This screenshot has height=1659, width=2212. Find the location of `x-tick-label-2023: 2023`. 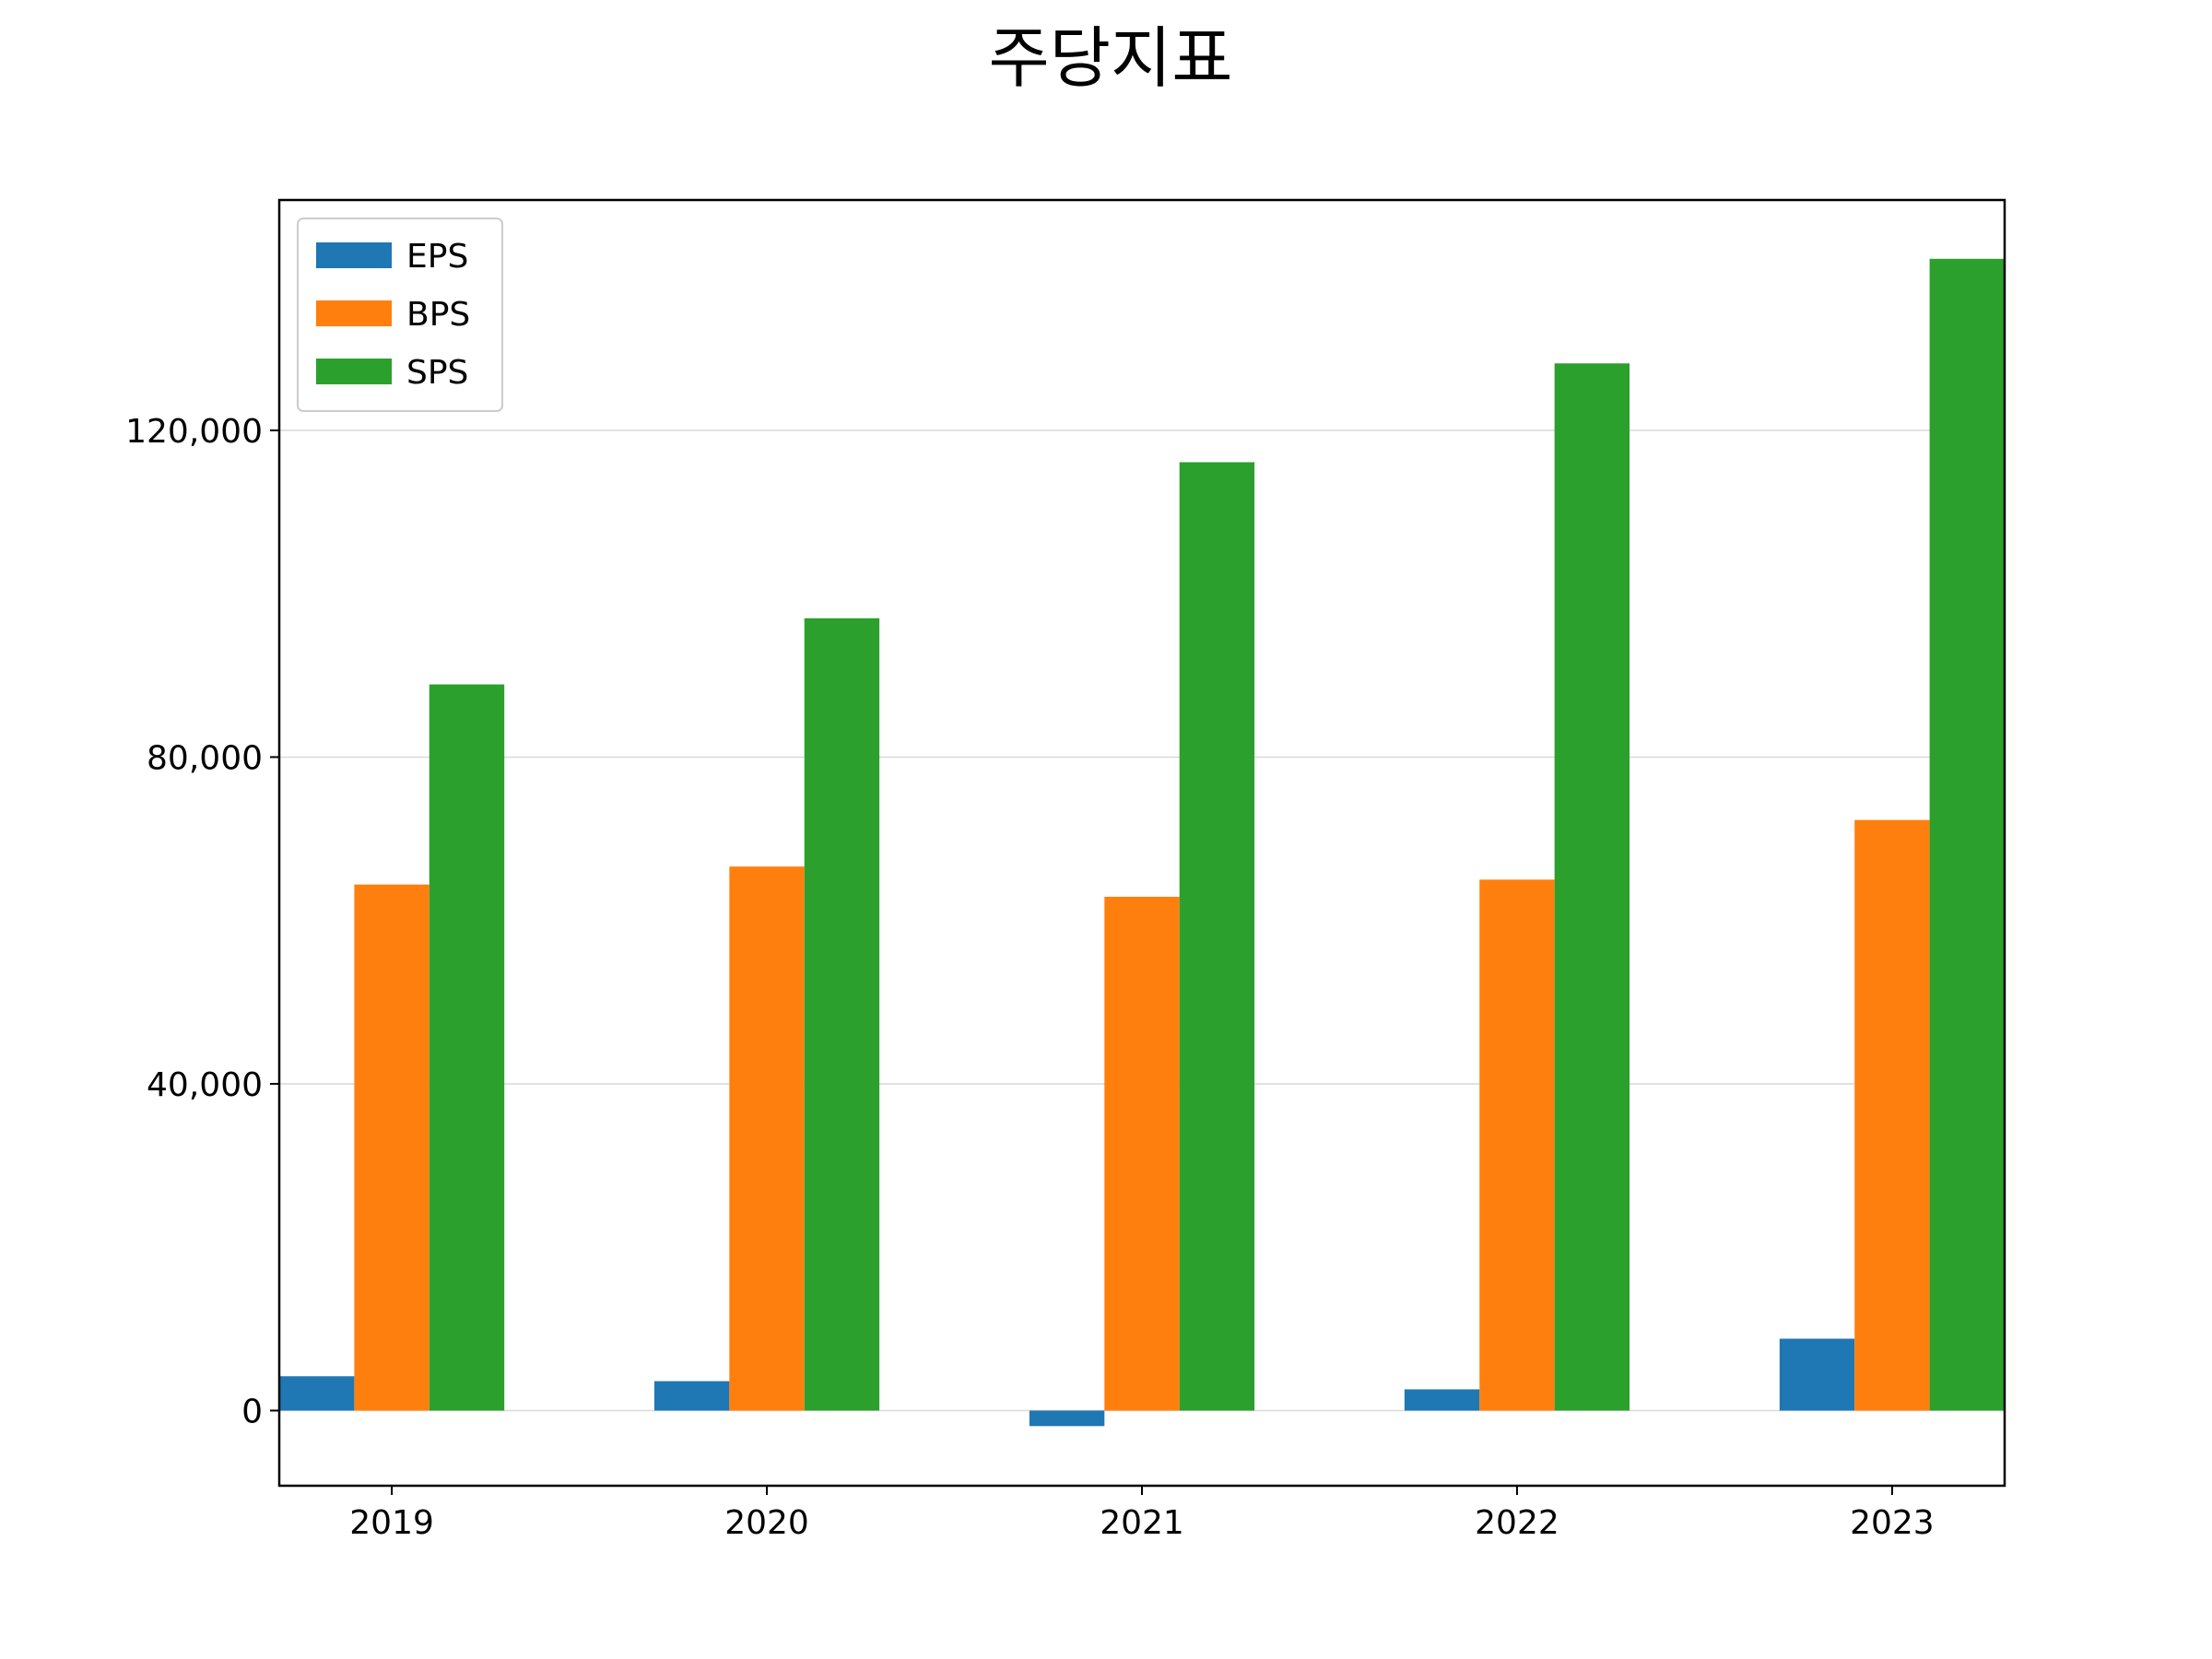

x-tick-label-2023: 2023 is located at coordinates (1892, 1523).